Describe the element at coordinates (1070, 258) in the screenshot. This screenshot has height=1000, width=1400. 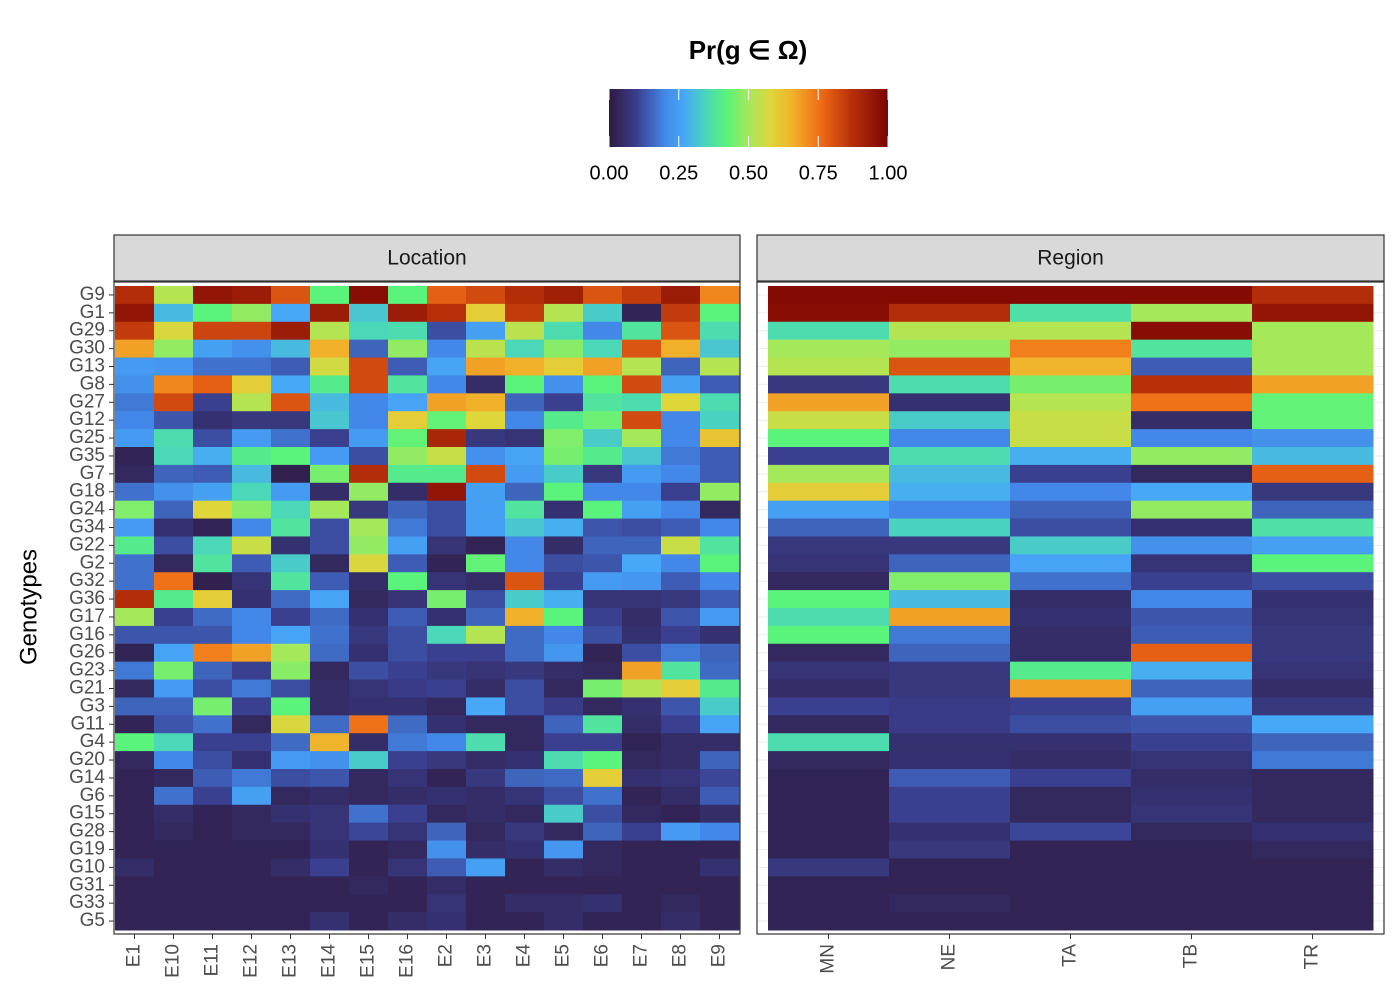
I see `strip-label: Region` at that location.